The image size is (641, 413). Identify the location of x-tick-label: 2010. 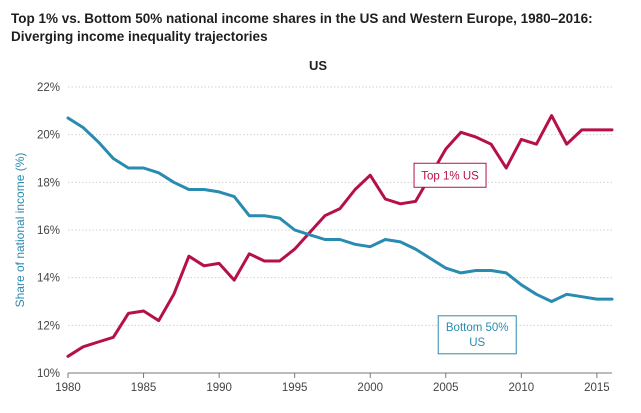
(522, 388).